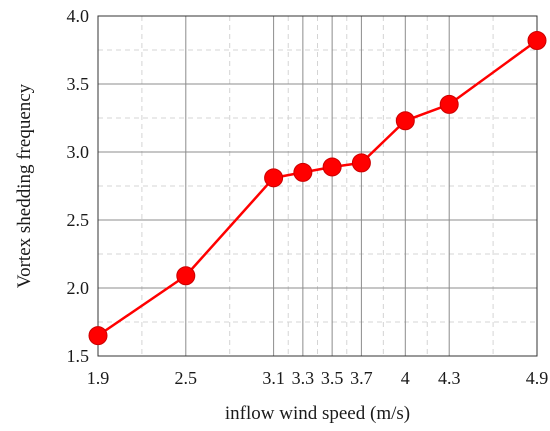 The height and width of the screenshot is (431, 550). I want to click on x-tick-label: 2.5, so click(186, 378).